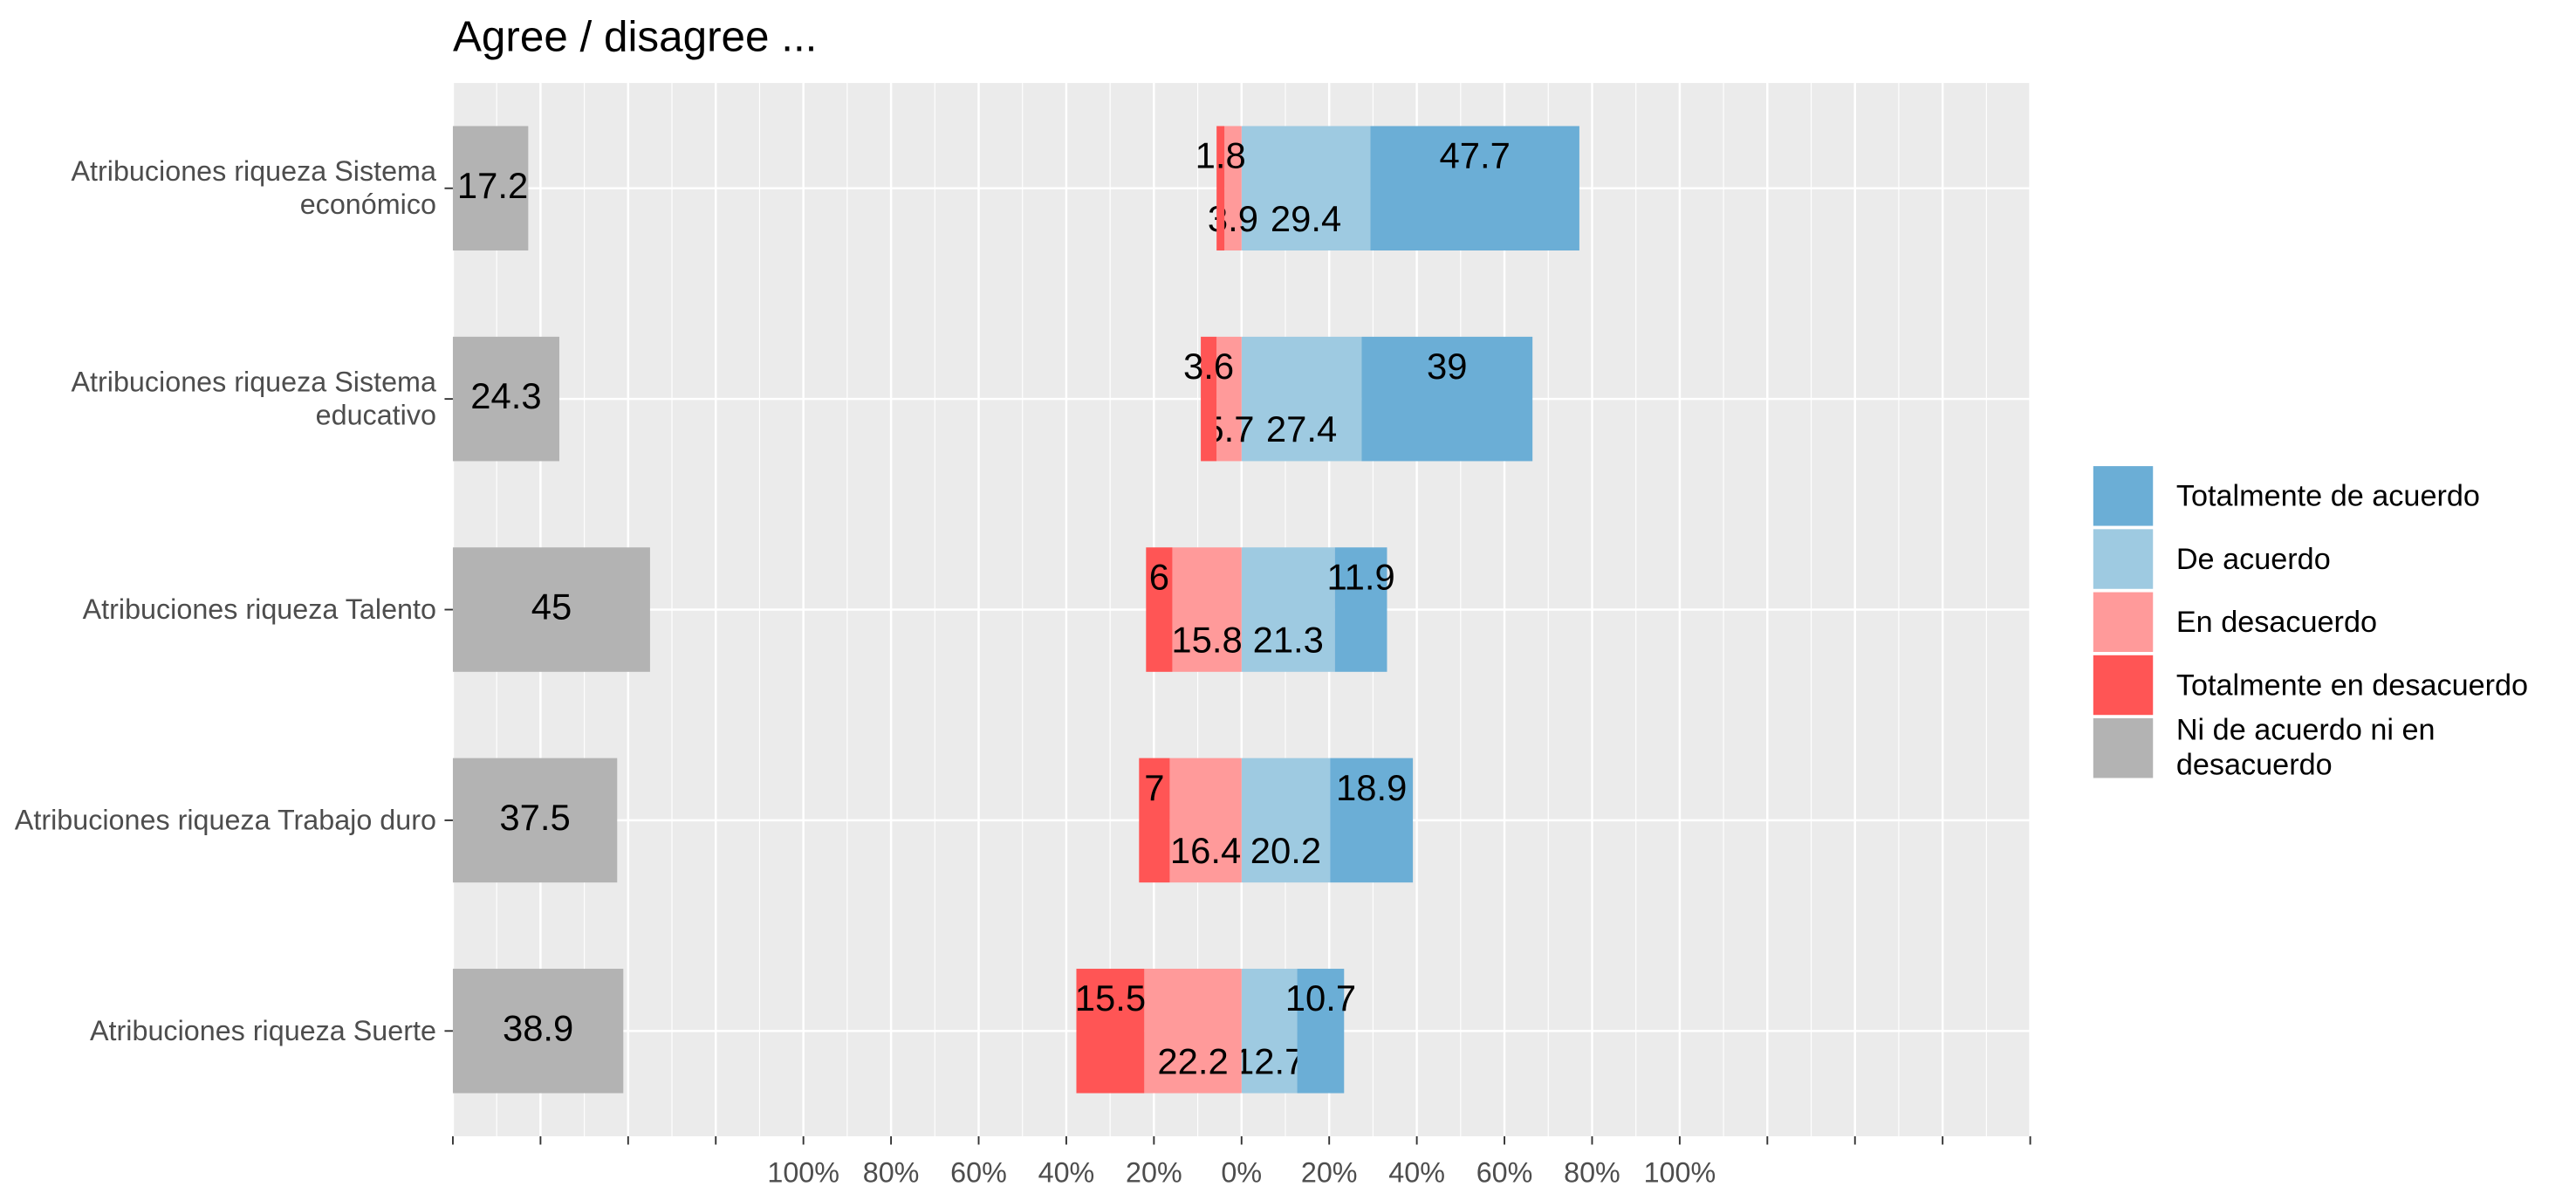  What do you see at coordinates (1242, 1172) in the screenshot?
I see `x-tick-label: 0%` at bounding box center [1242, 1172].